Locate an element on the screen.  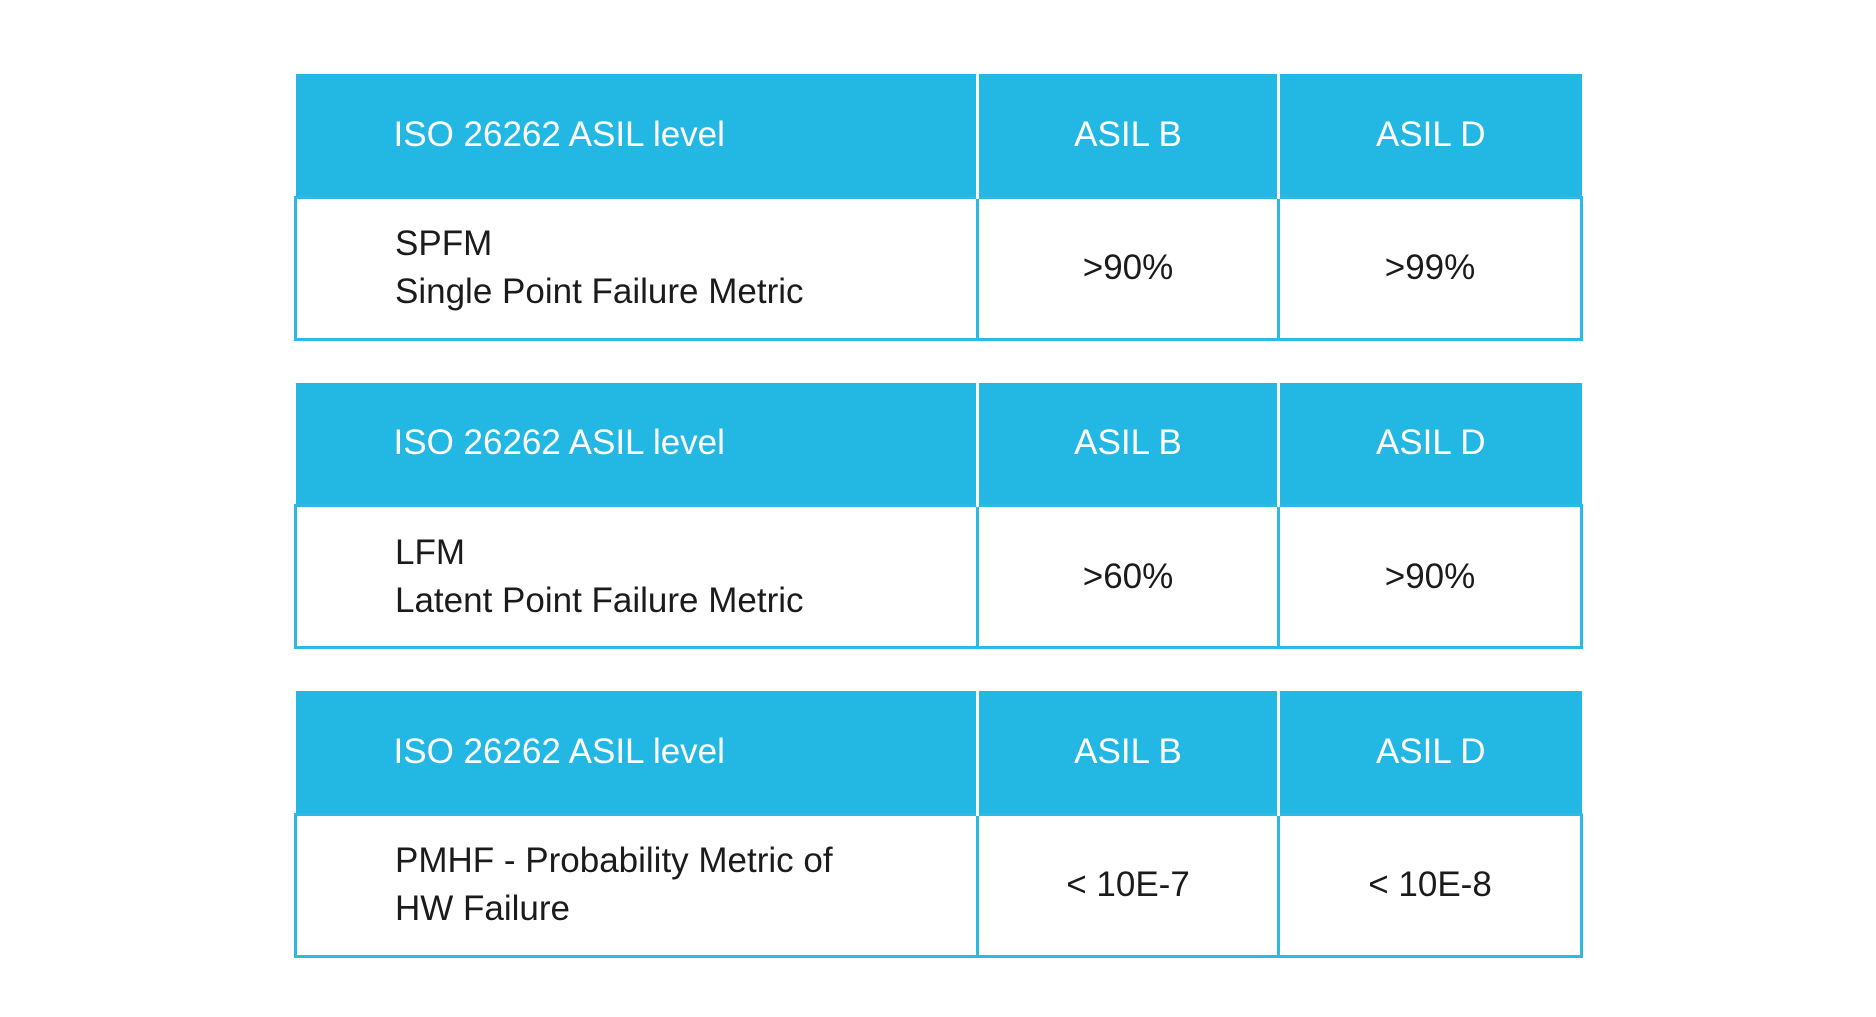
asil-d-value-cell: >90% is located at coordinates (1430, 576).